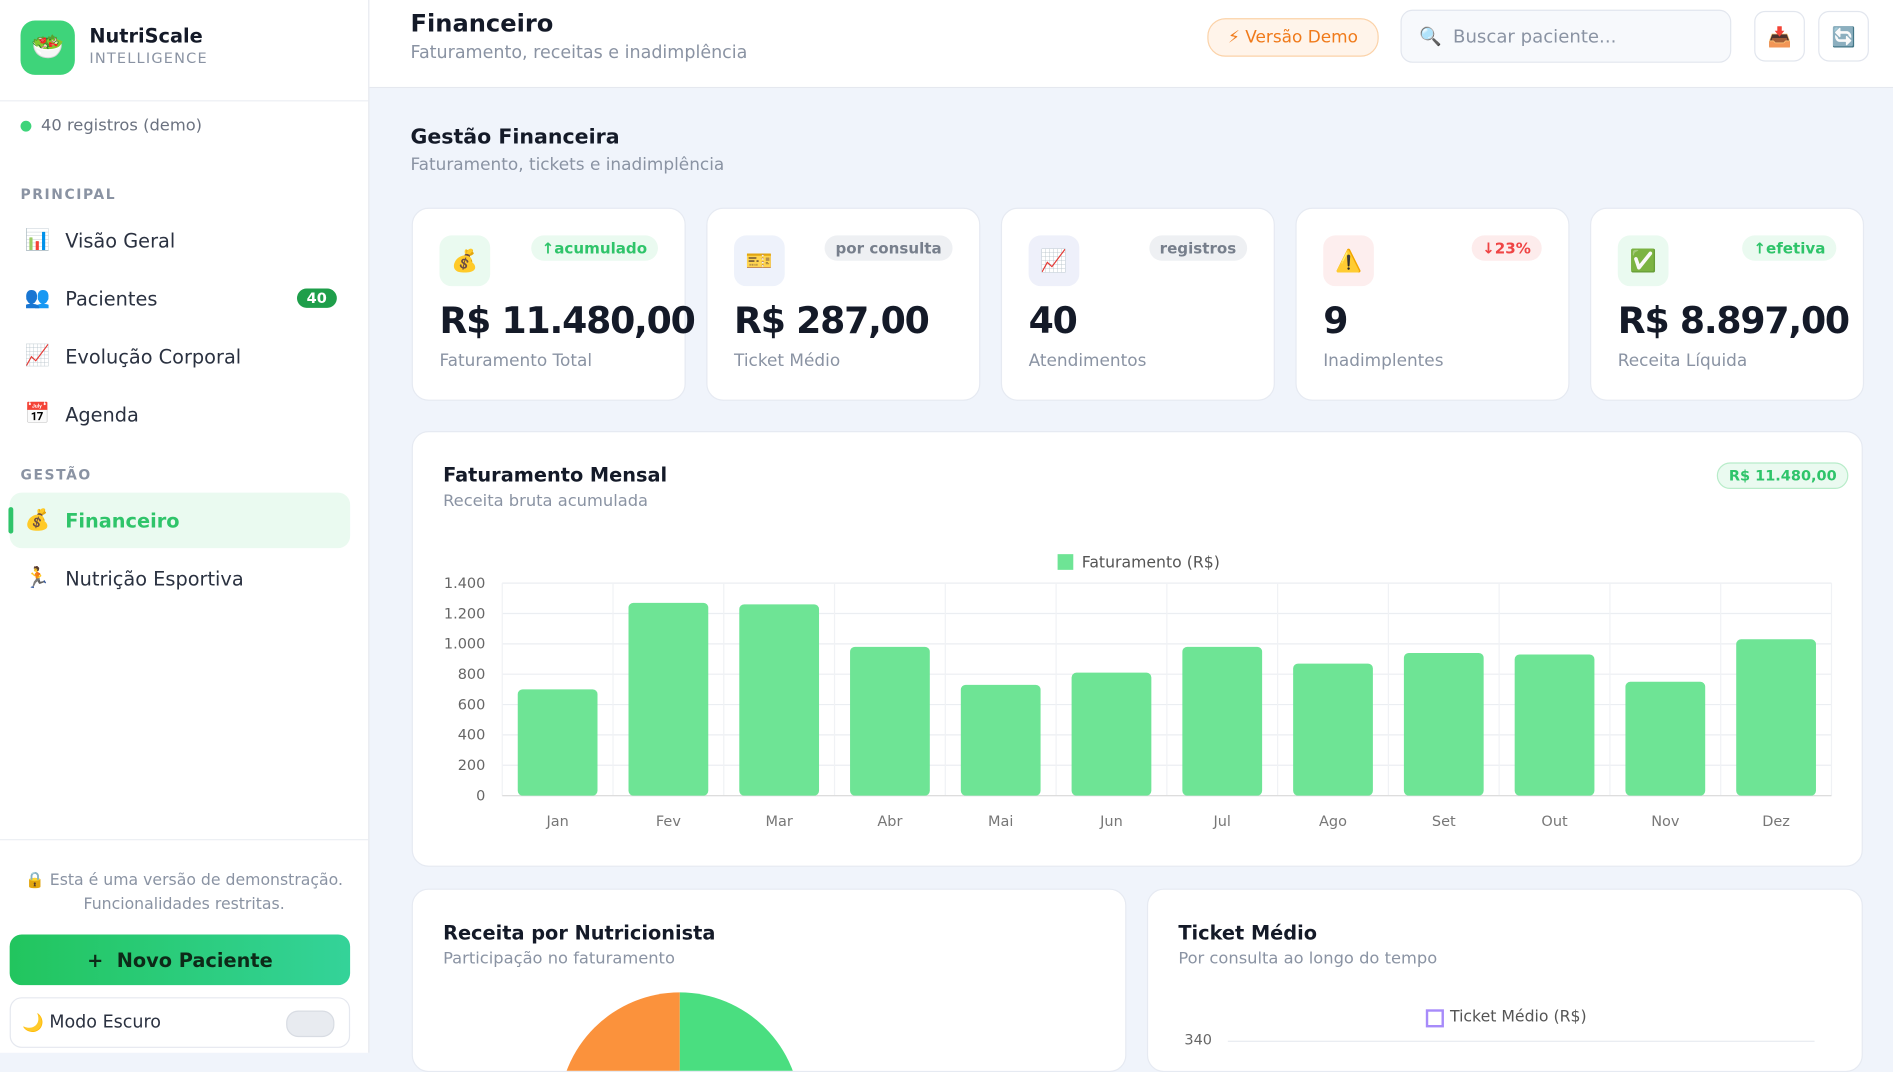  I want to click on tag-text: 23%, so click(1512, 248).